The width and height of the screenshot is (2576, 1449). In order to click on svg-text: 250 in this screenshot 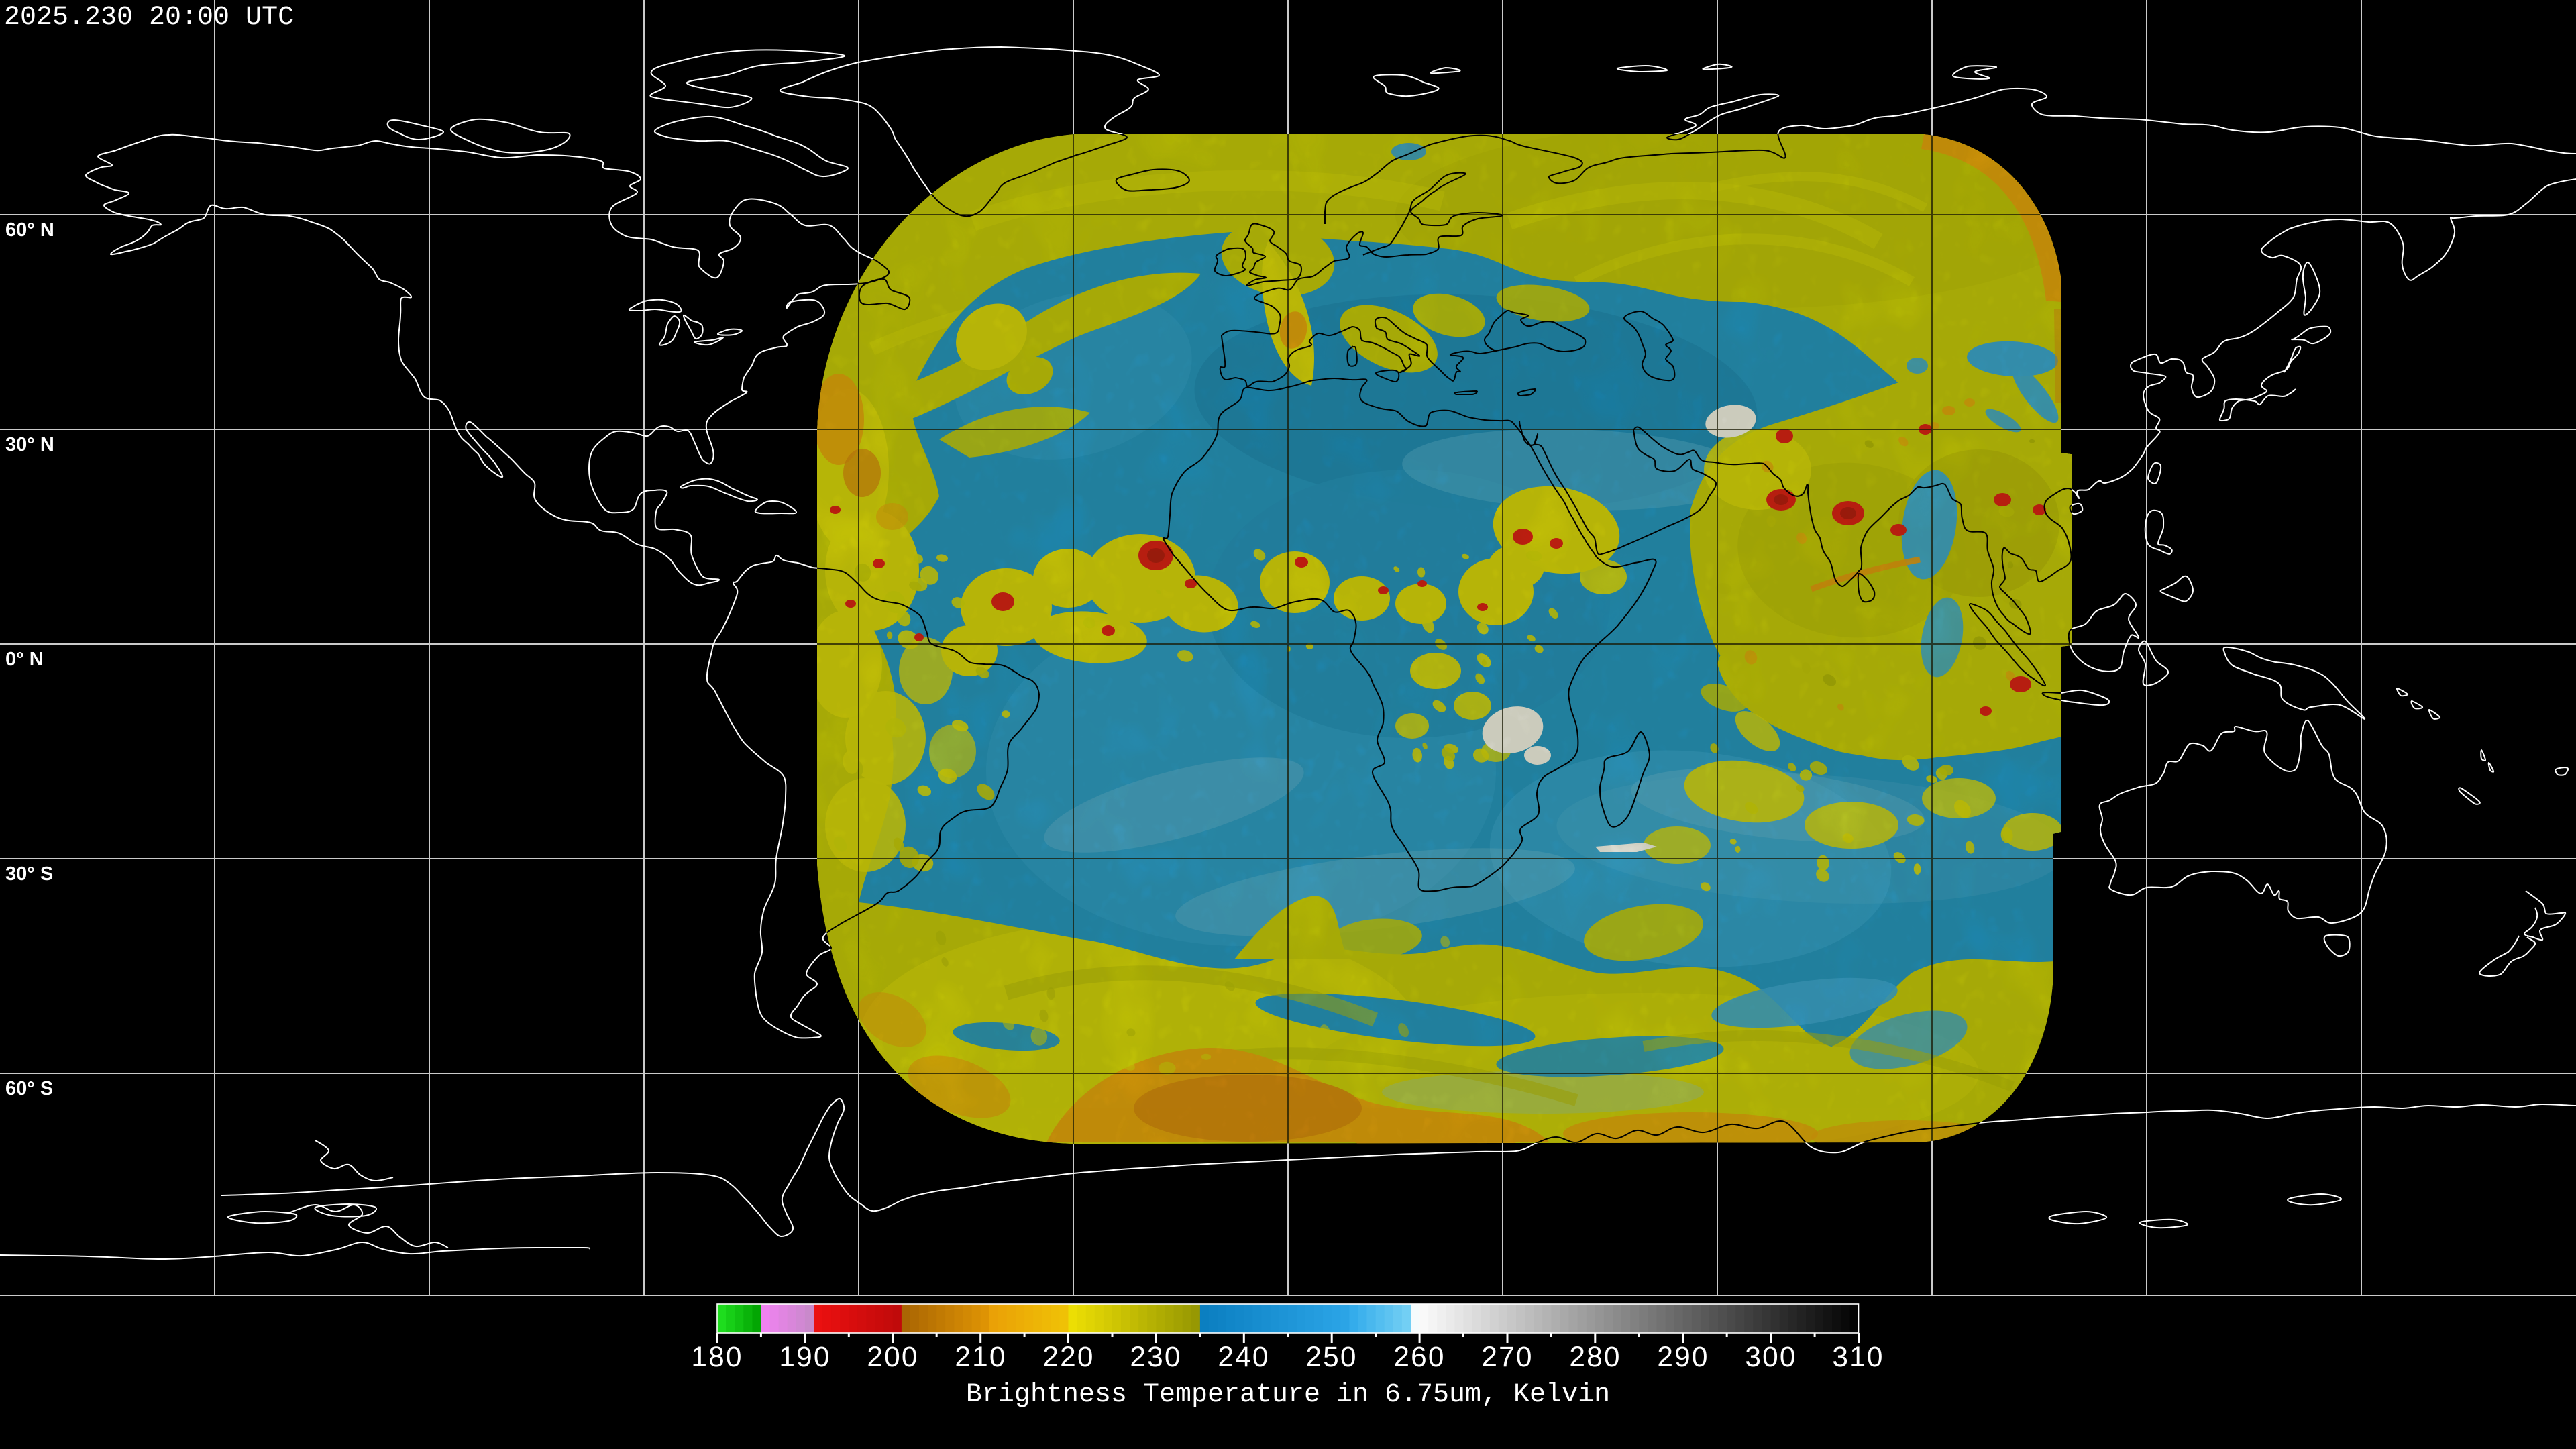, I will do `click(1331, 1357)`.